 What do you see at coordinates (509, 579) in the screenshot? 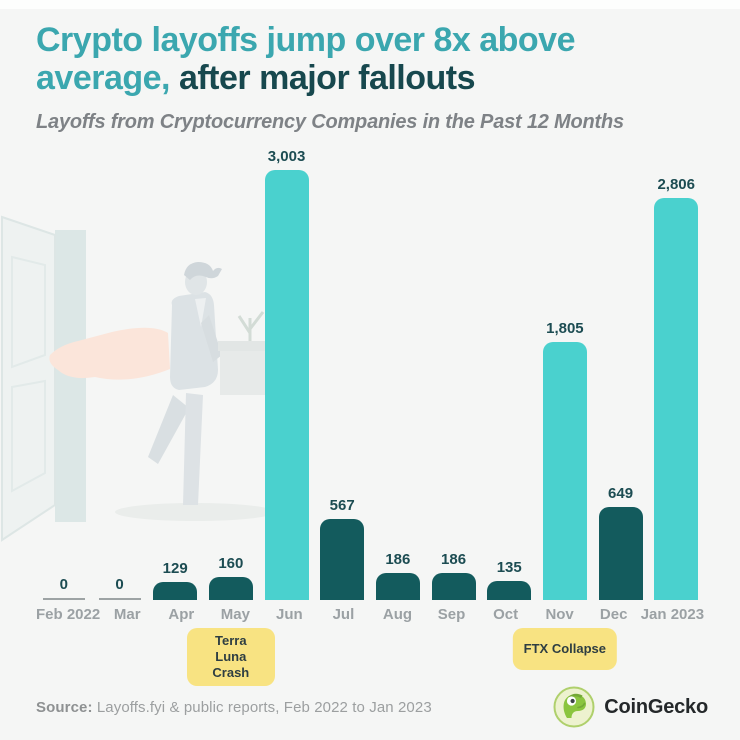
I see `bar-column: 135` at bounding box center [509, 579].